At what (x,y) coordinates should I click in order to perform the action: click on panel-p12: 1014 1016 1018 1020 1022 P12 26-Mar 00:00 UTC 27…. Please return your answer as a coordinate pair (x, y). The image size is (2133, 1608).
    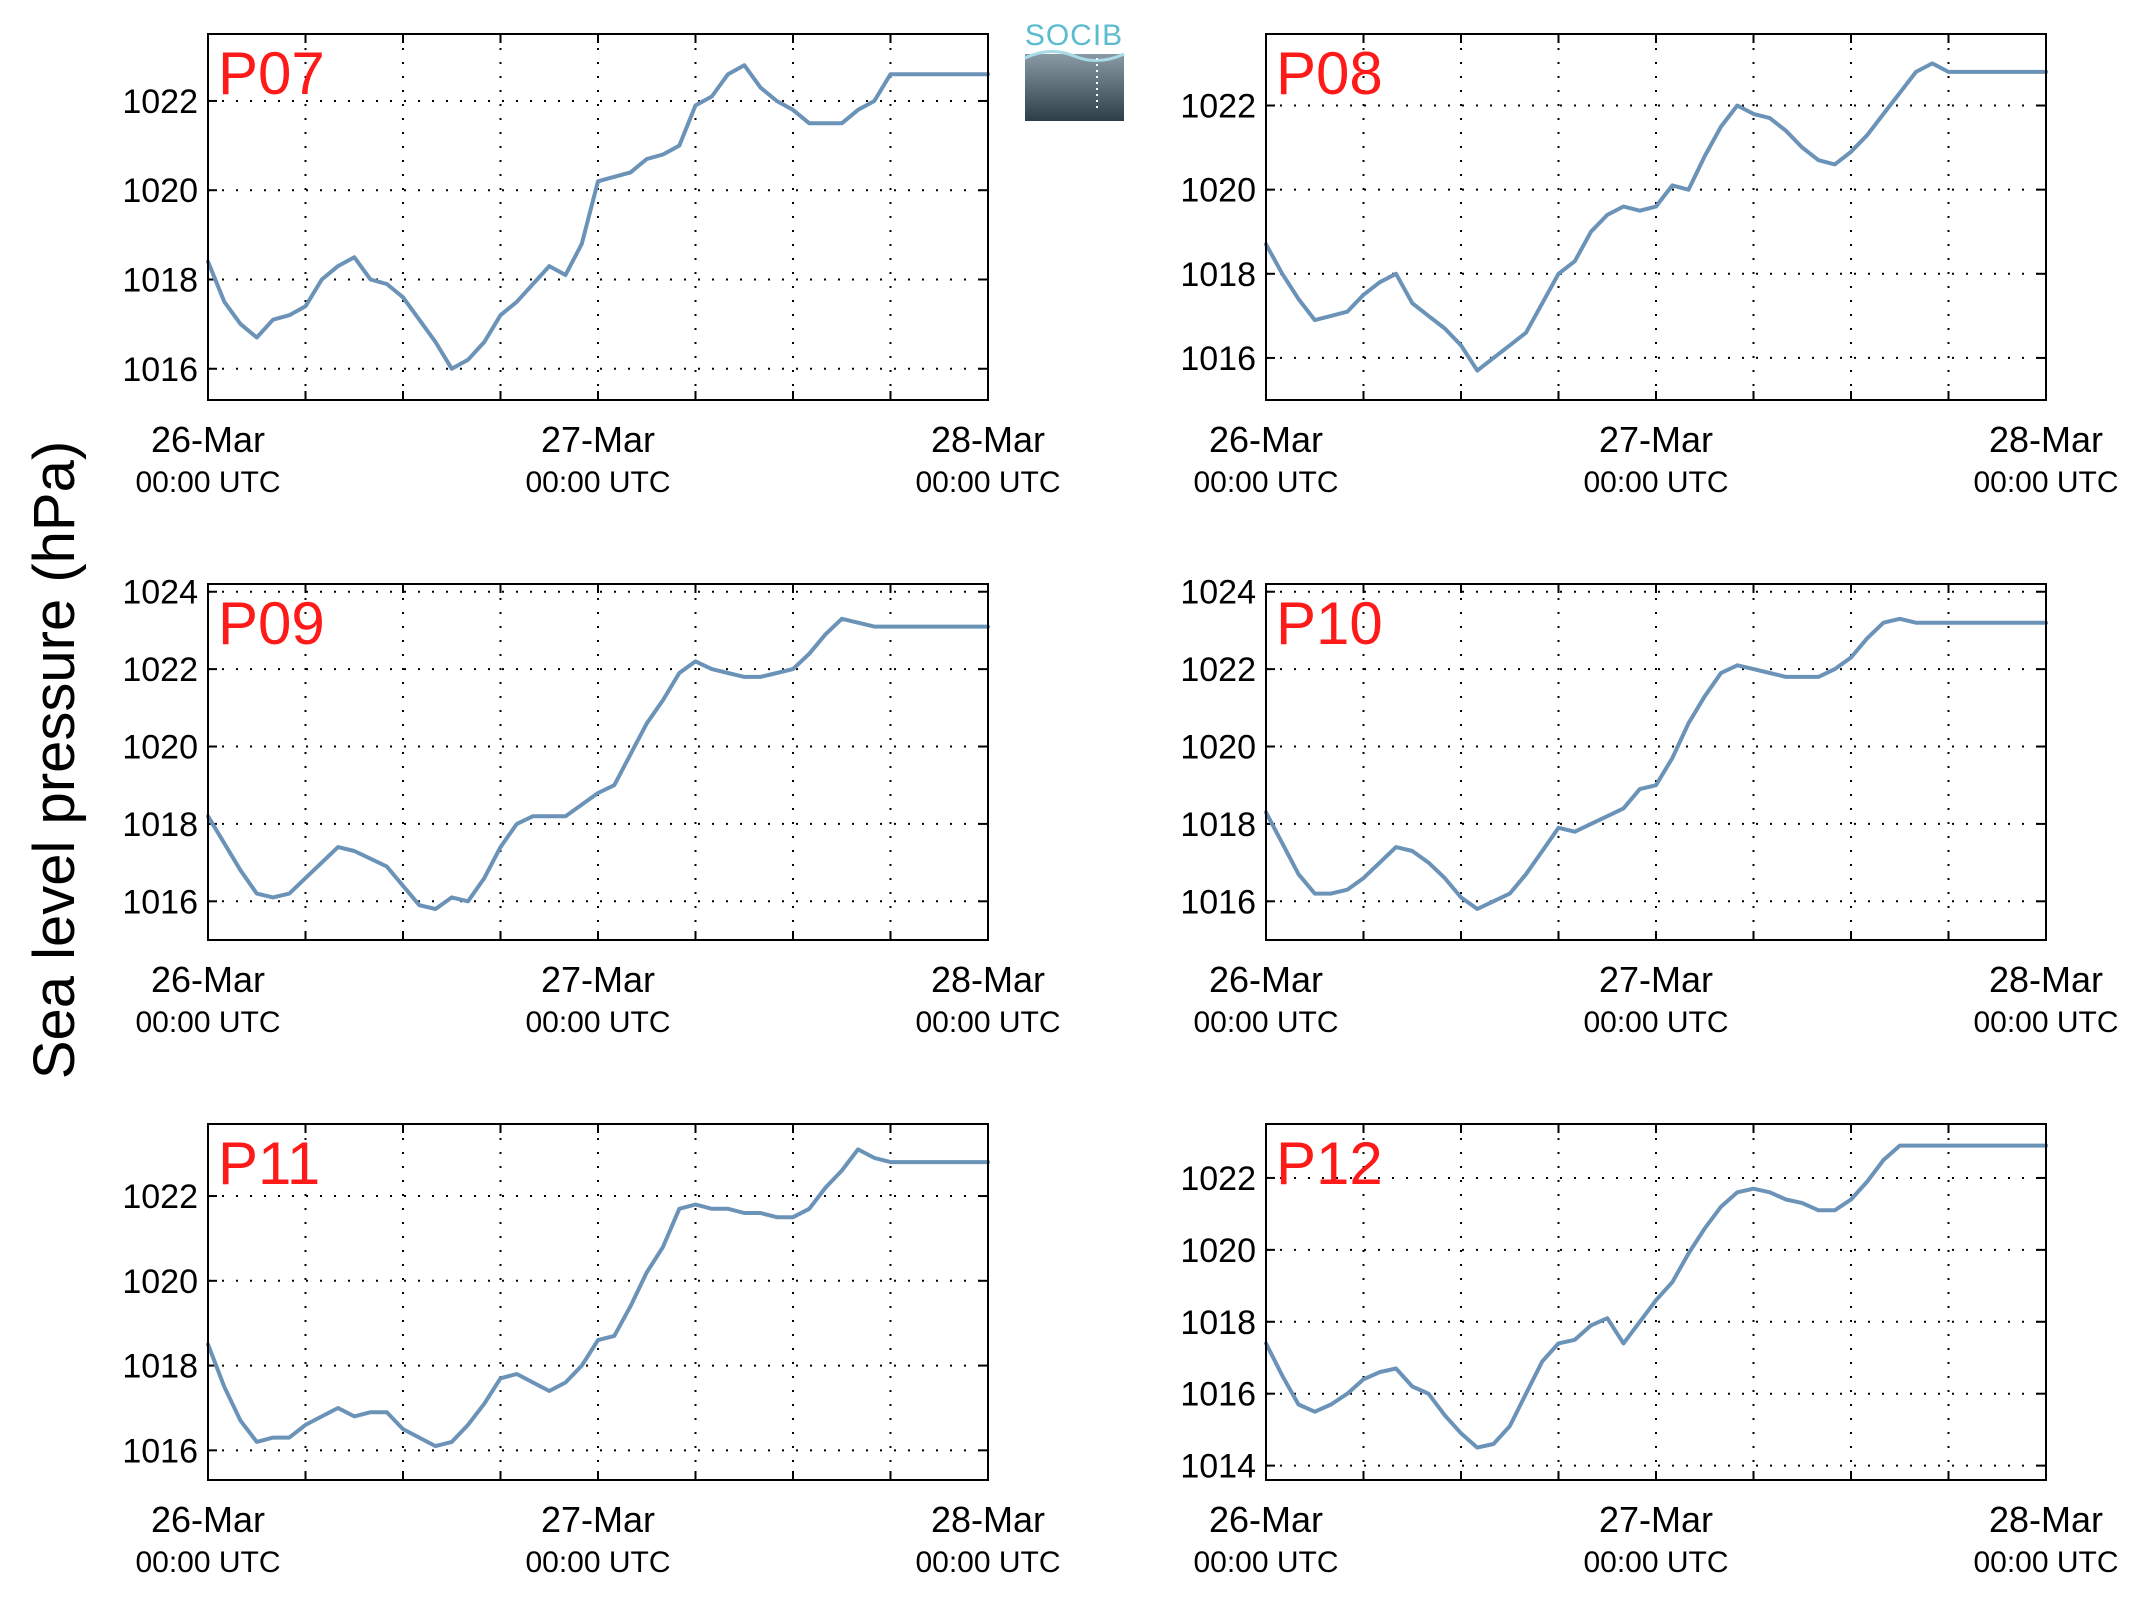
    Looking at the image, I should click on (1649, 1351).